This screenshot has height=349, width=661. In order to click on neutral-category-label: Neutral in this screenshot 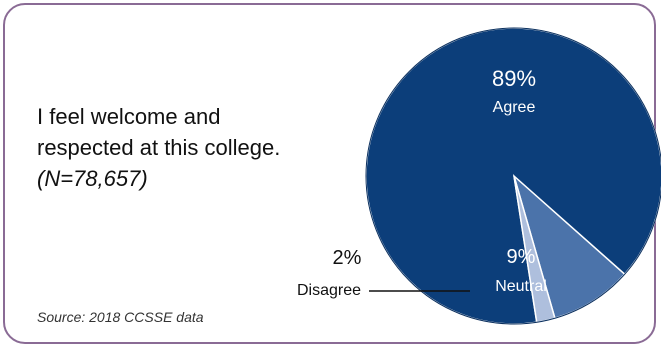, I will do `click(521, 286)`.